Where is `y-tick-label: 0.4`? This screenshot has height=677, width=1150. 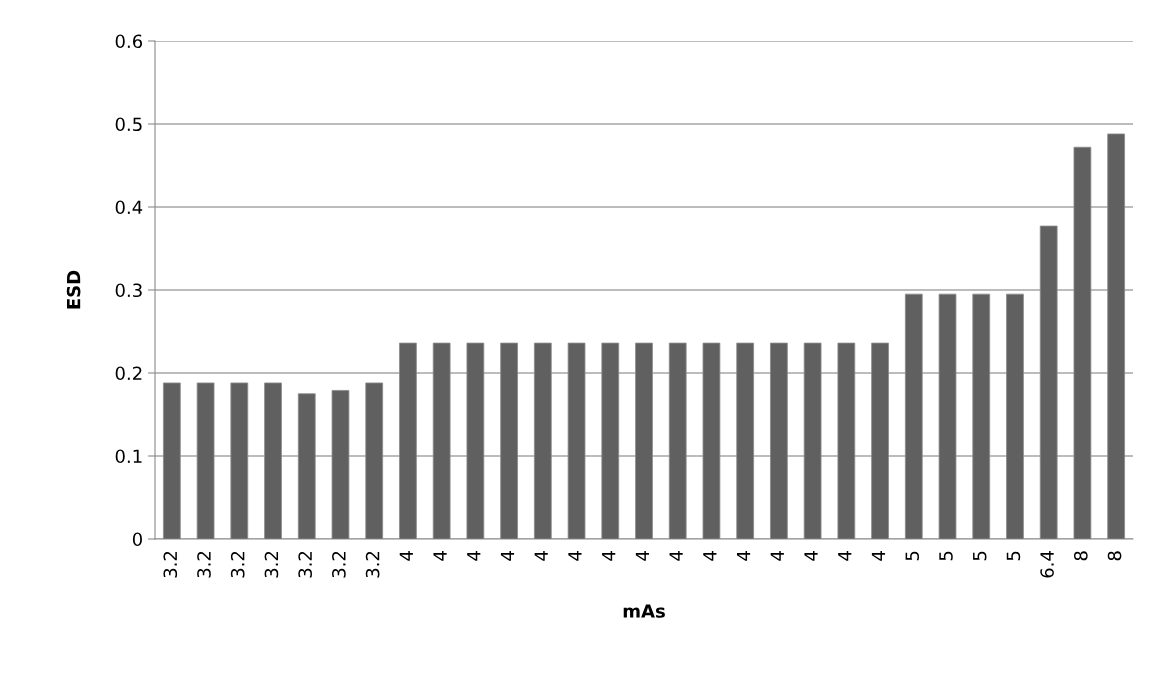 y-tick-label: 0.4 is located at coordinates (129, 207).